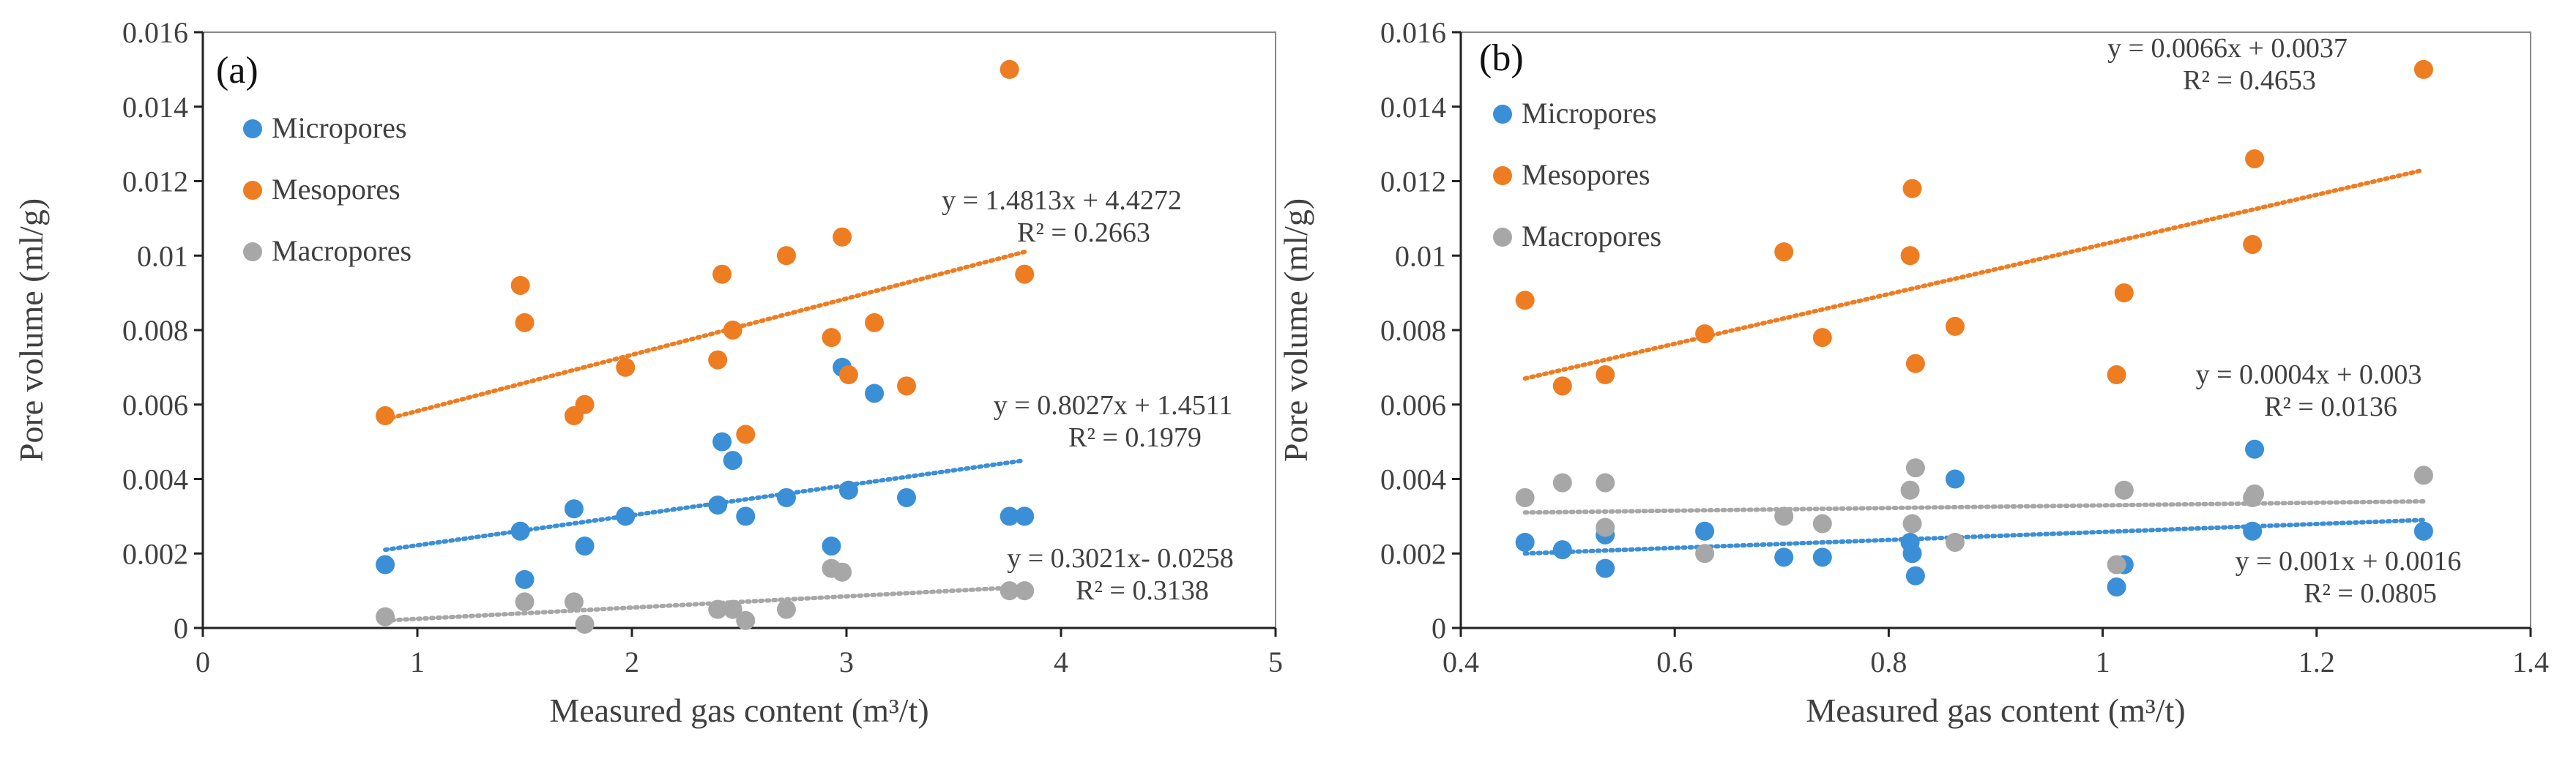 The width and height of the screenshot is (2576, 778). Describe the element at coordinates (1135, 437) in the screenshot. I see `micropores-r-squared: R² = 0.1979` at that location.